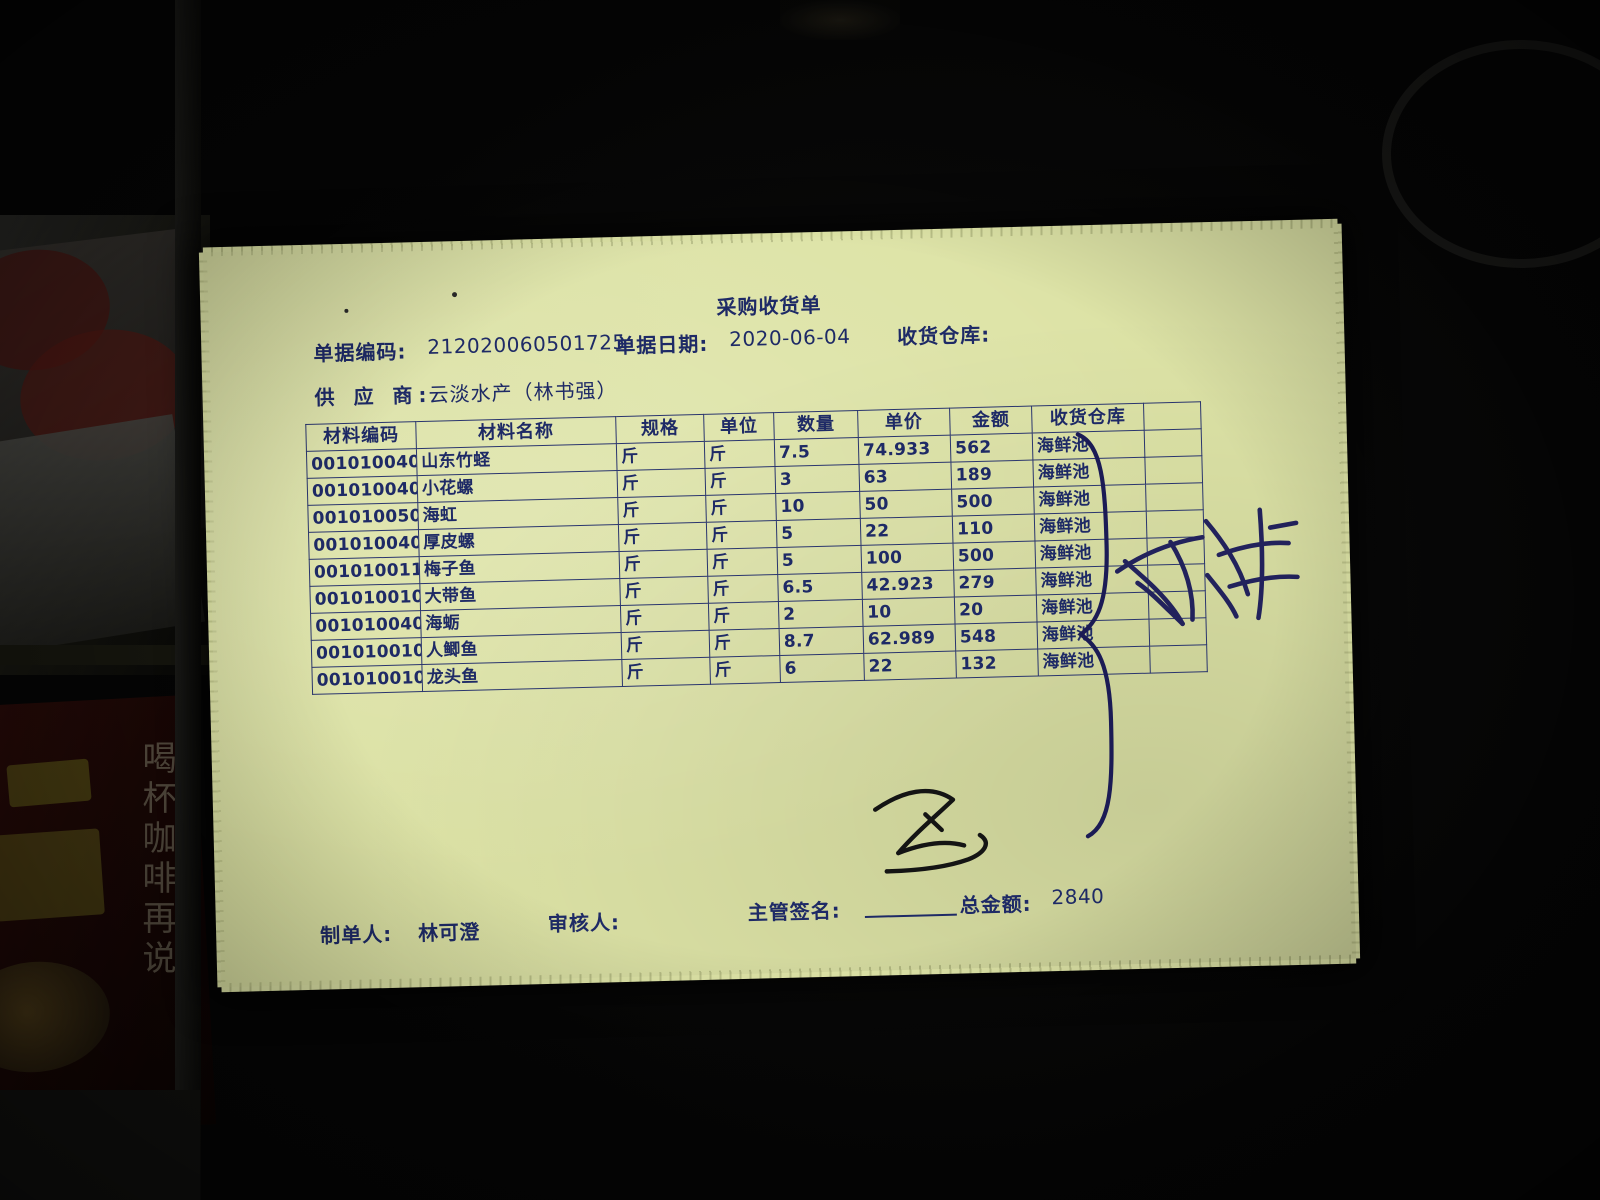  I want to click on cell-qty: 8.7, so click(821, 641).